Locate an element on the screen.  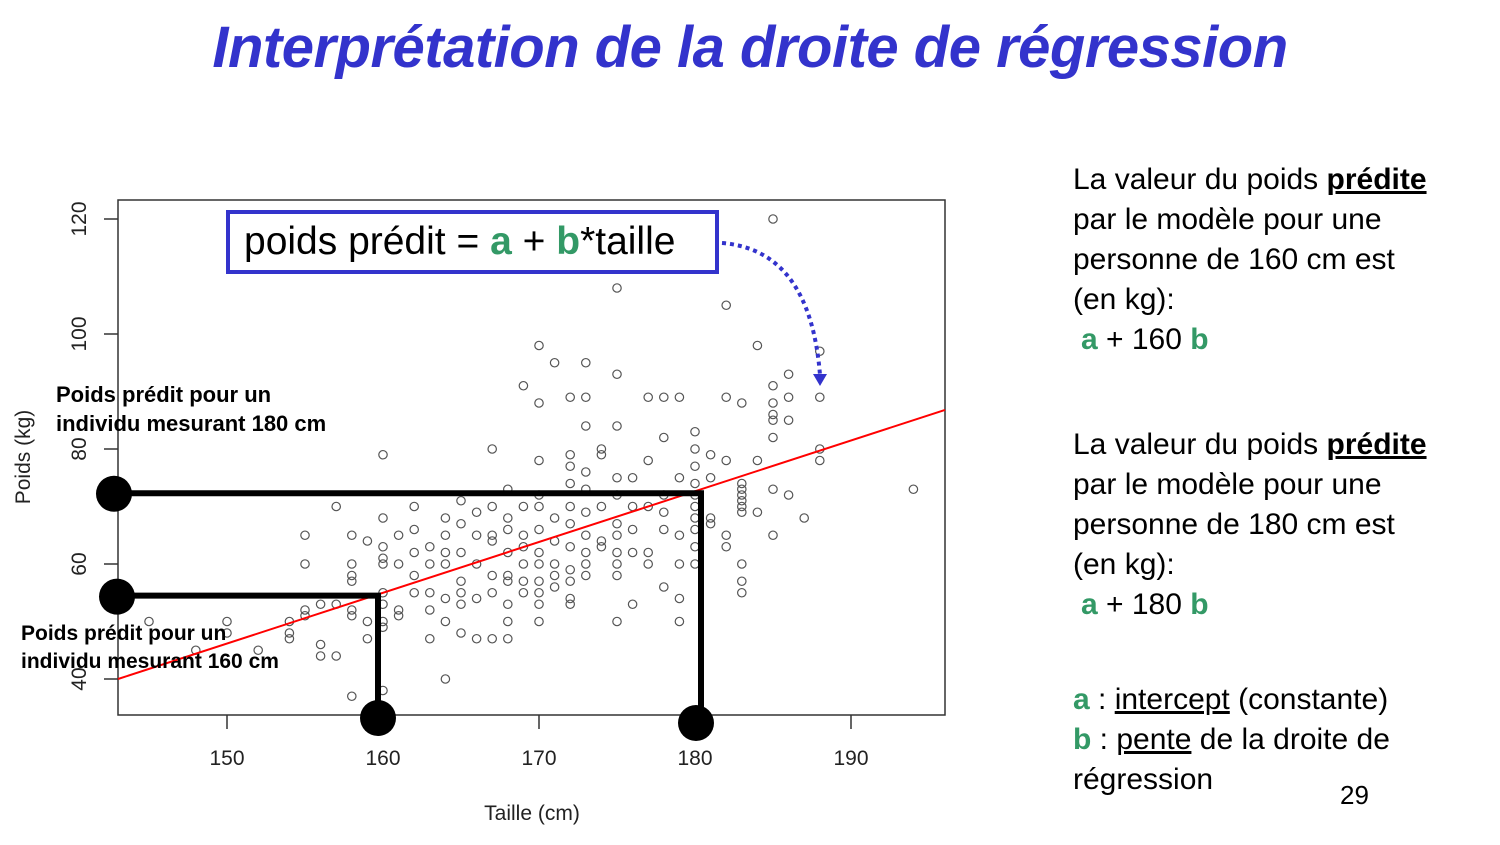
annotation-line: individu mesurant 160 cm is located at coordinates (150, 661).